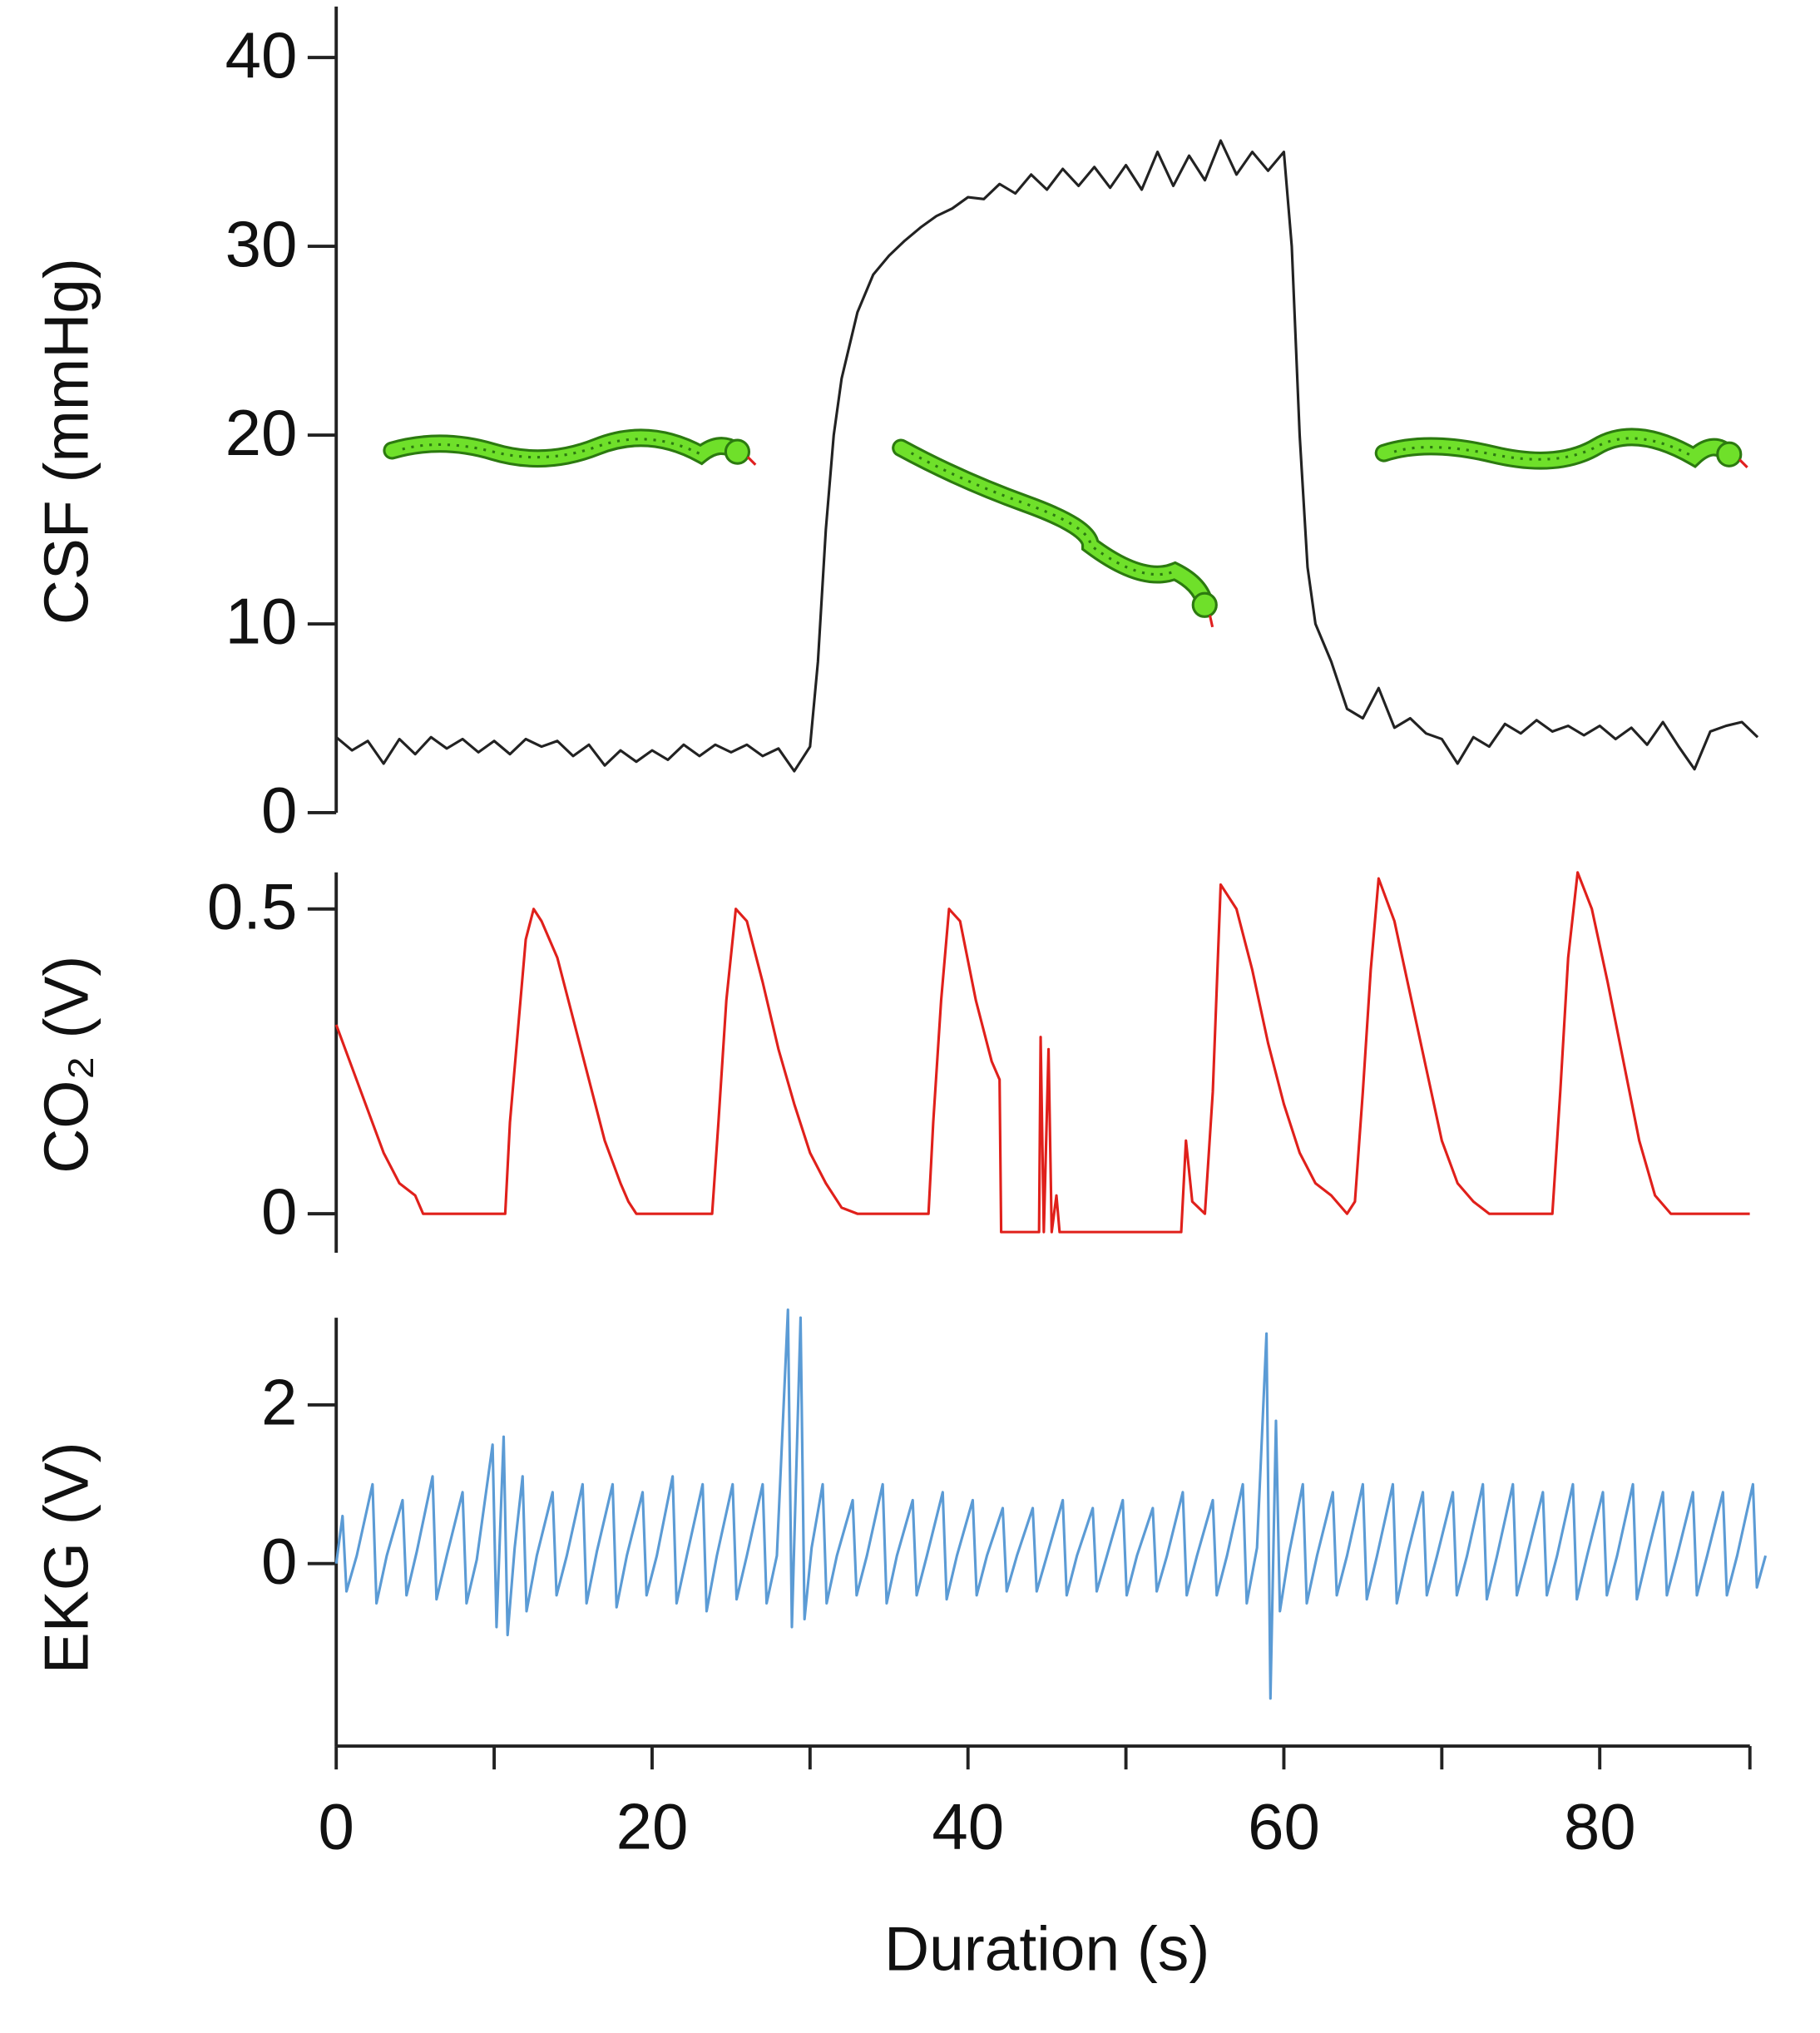  I want to click on x-tick-label: 20, so click(652, 1826).